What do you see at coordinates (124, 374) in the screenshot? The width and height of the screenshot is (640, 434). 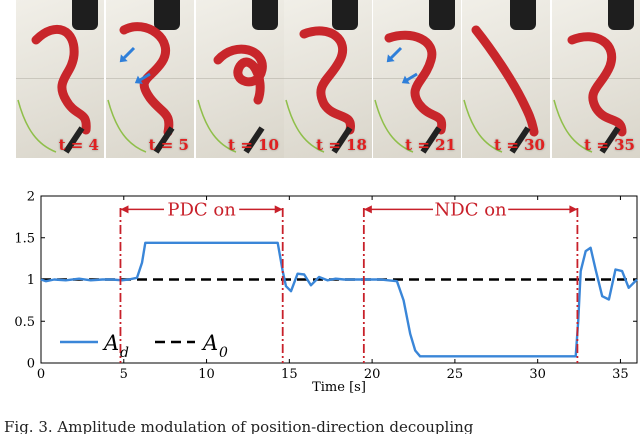 I see `x-tick-label: 5` at bounding box center [124, 374].